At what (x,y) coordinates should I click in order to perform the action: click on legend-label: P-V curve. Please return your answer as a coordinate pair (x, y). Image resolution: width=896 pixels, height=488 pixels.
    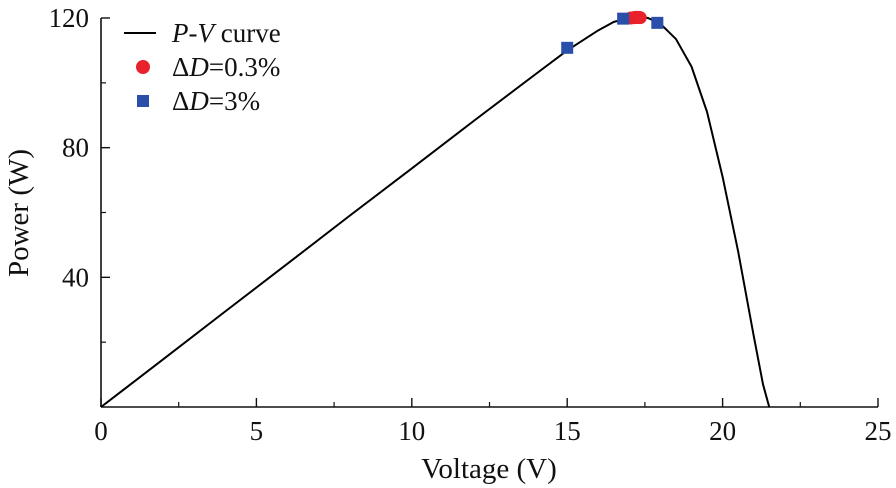
    Looking at the image, I should click on (226, 33).